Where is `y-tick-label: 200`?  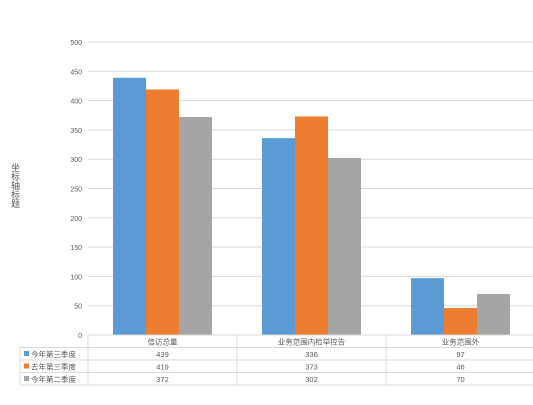 y-tick-label: 200 is located at coordinates (76, 219).